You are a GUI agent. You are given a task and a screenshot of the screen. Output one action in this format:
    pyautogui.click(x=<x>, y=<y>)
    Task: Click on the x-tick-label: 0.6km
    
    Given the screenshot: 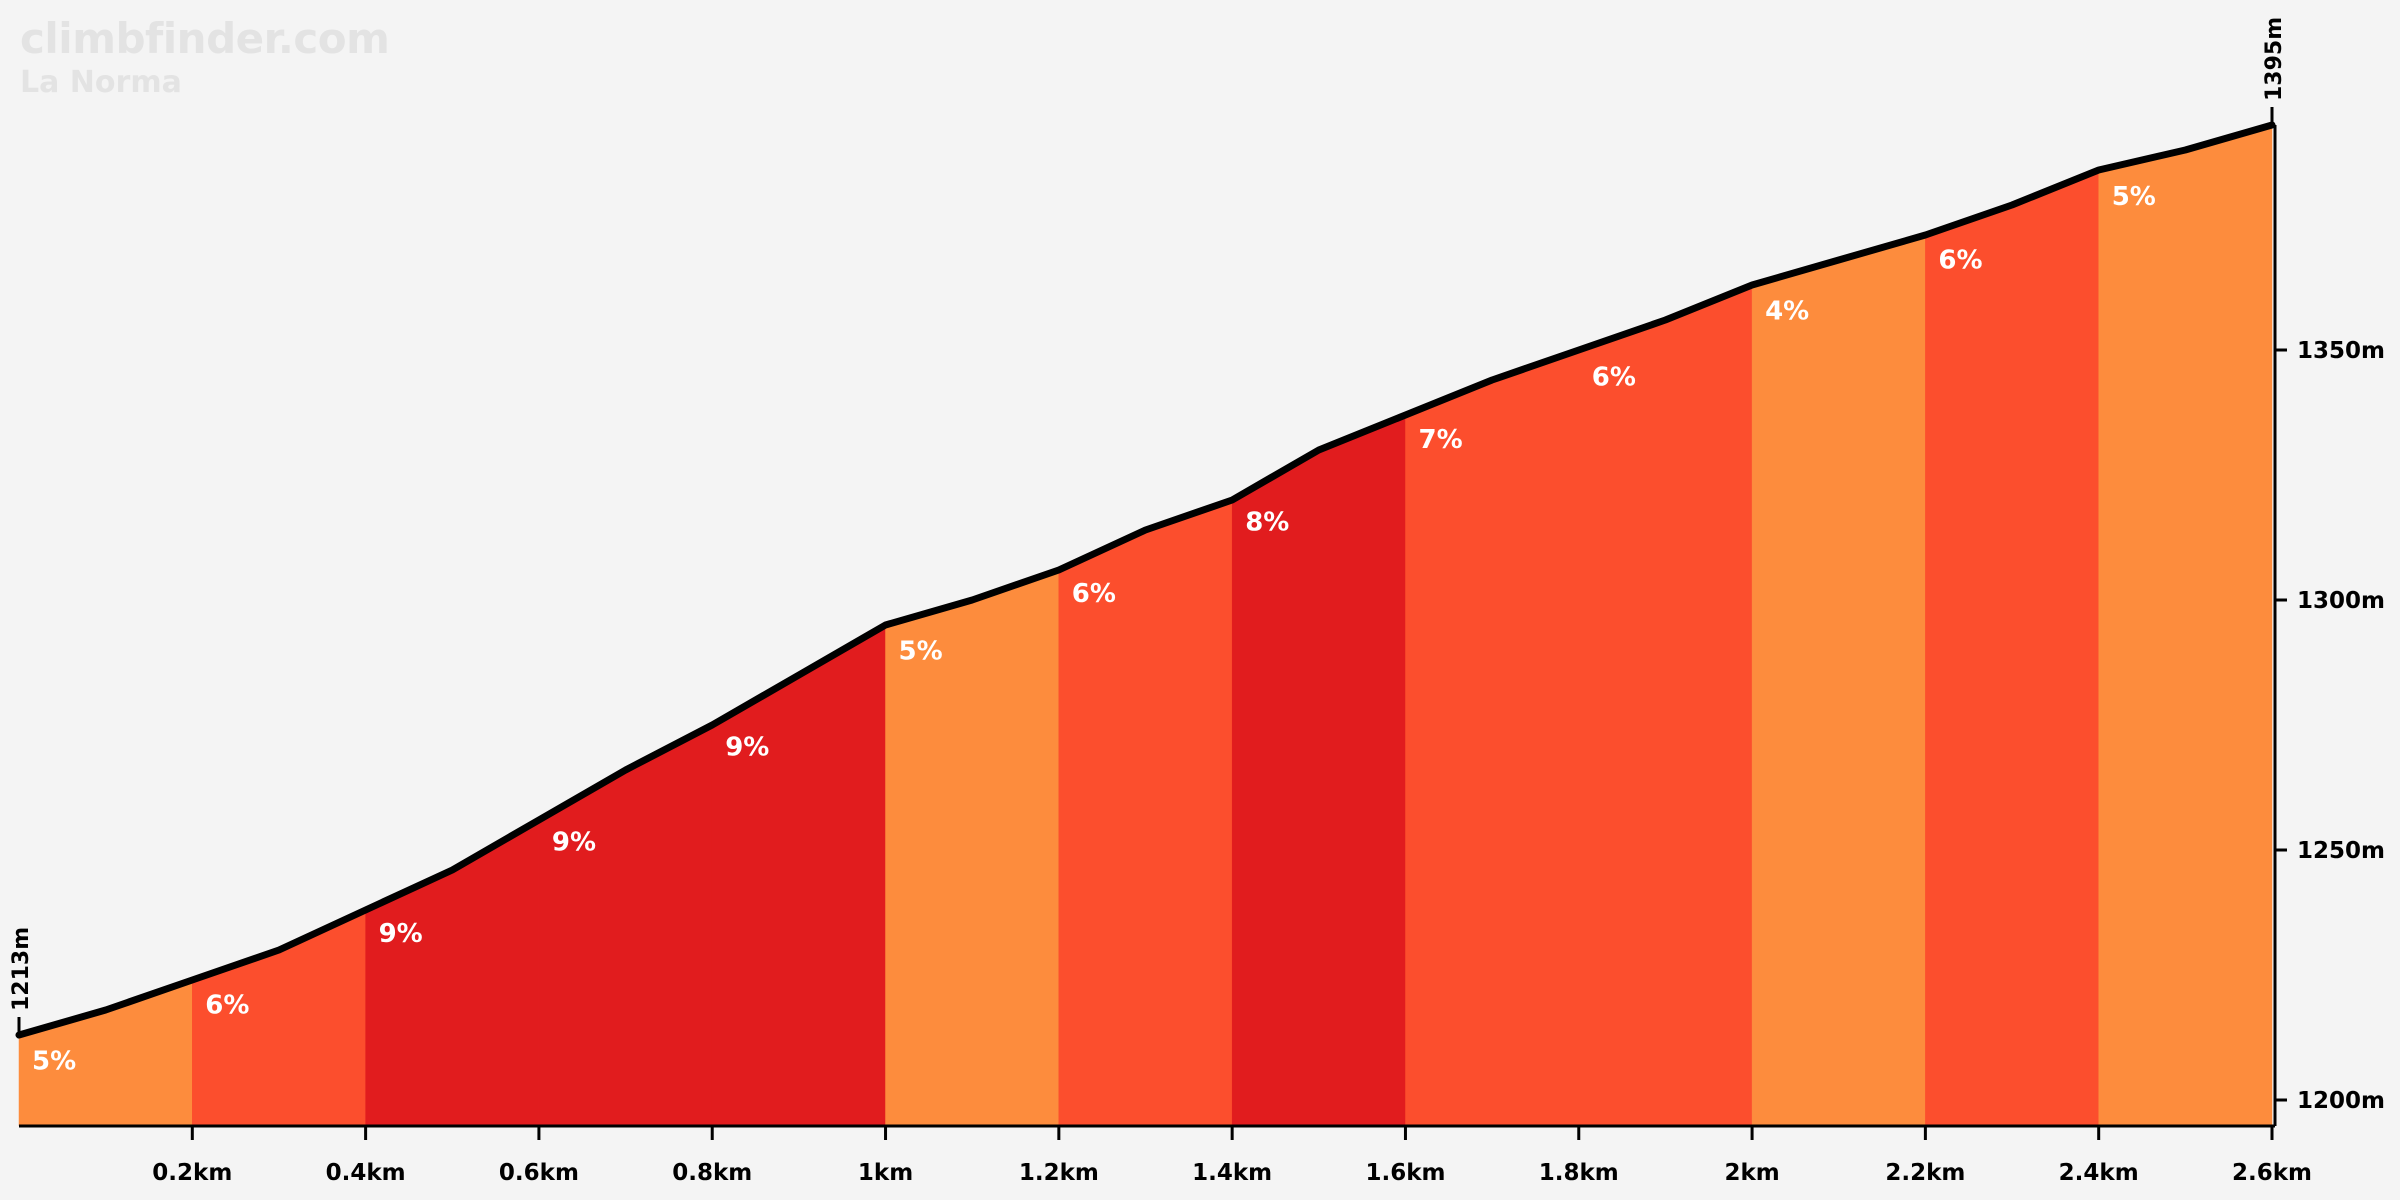 What is the action you would take?
    pyautogui.click(x=539, y=1173)
    